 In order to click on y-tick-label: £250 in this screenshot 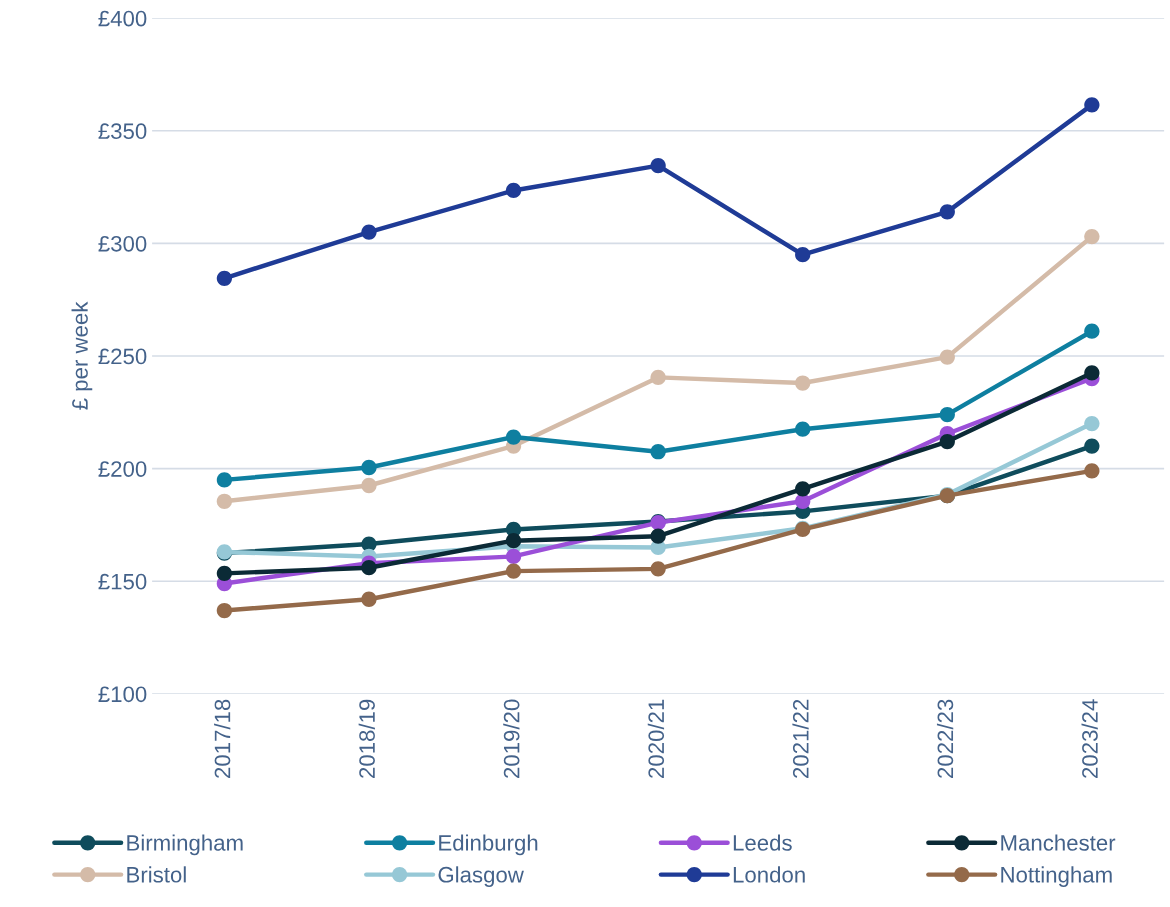, I will do `click(122, 356)`.